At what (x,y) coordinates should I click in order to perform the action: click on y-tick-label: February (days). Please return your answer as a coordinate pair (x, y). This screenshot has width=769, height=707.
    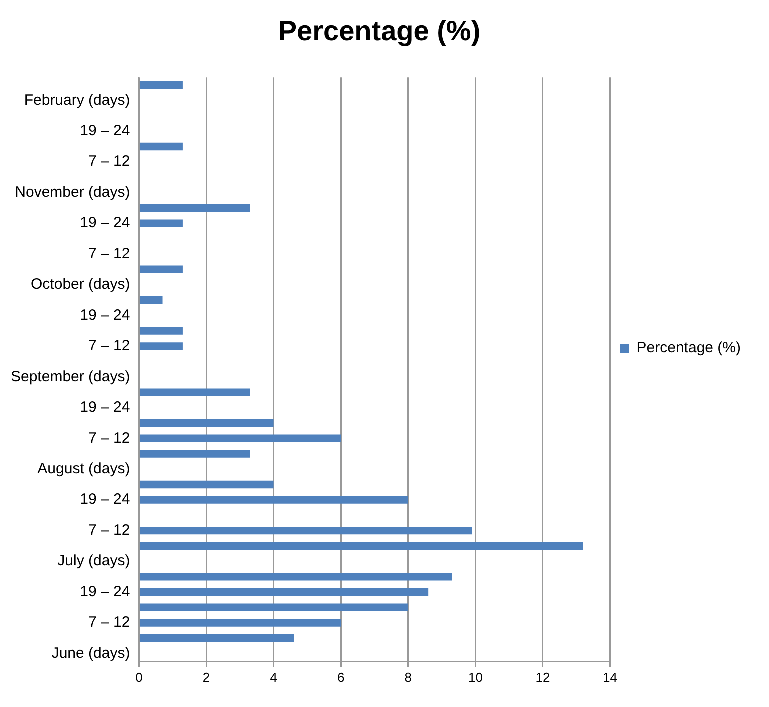
    Looking at the image, I should click on (77, 100).